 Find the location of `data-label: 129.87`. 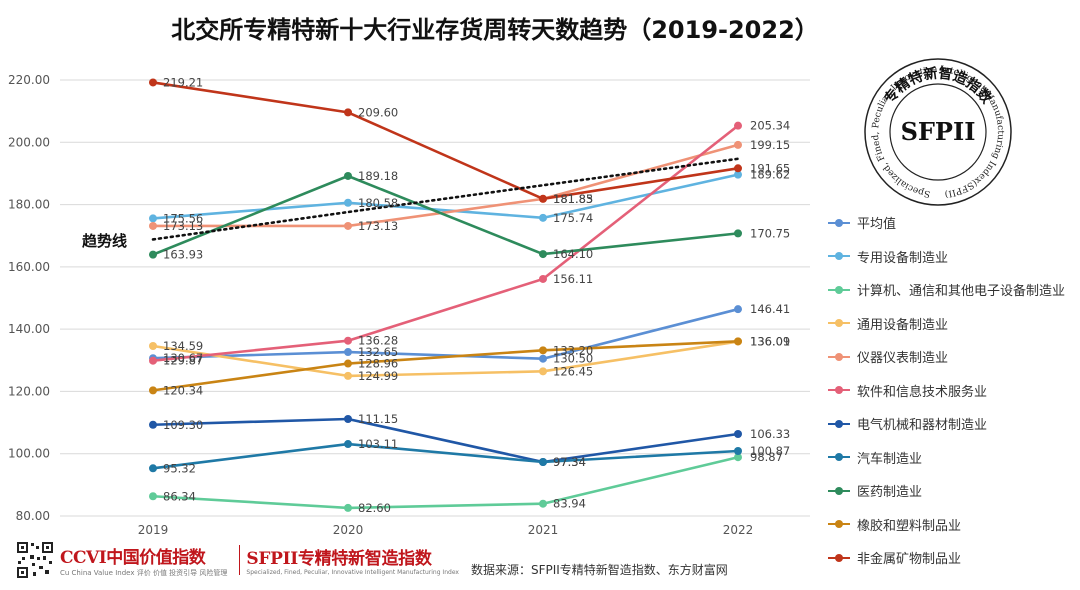

data-label: 129.87 is located at coordinates (183, 361).